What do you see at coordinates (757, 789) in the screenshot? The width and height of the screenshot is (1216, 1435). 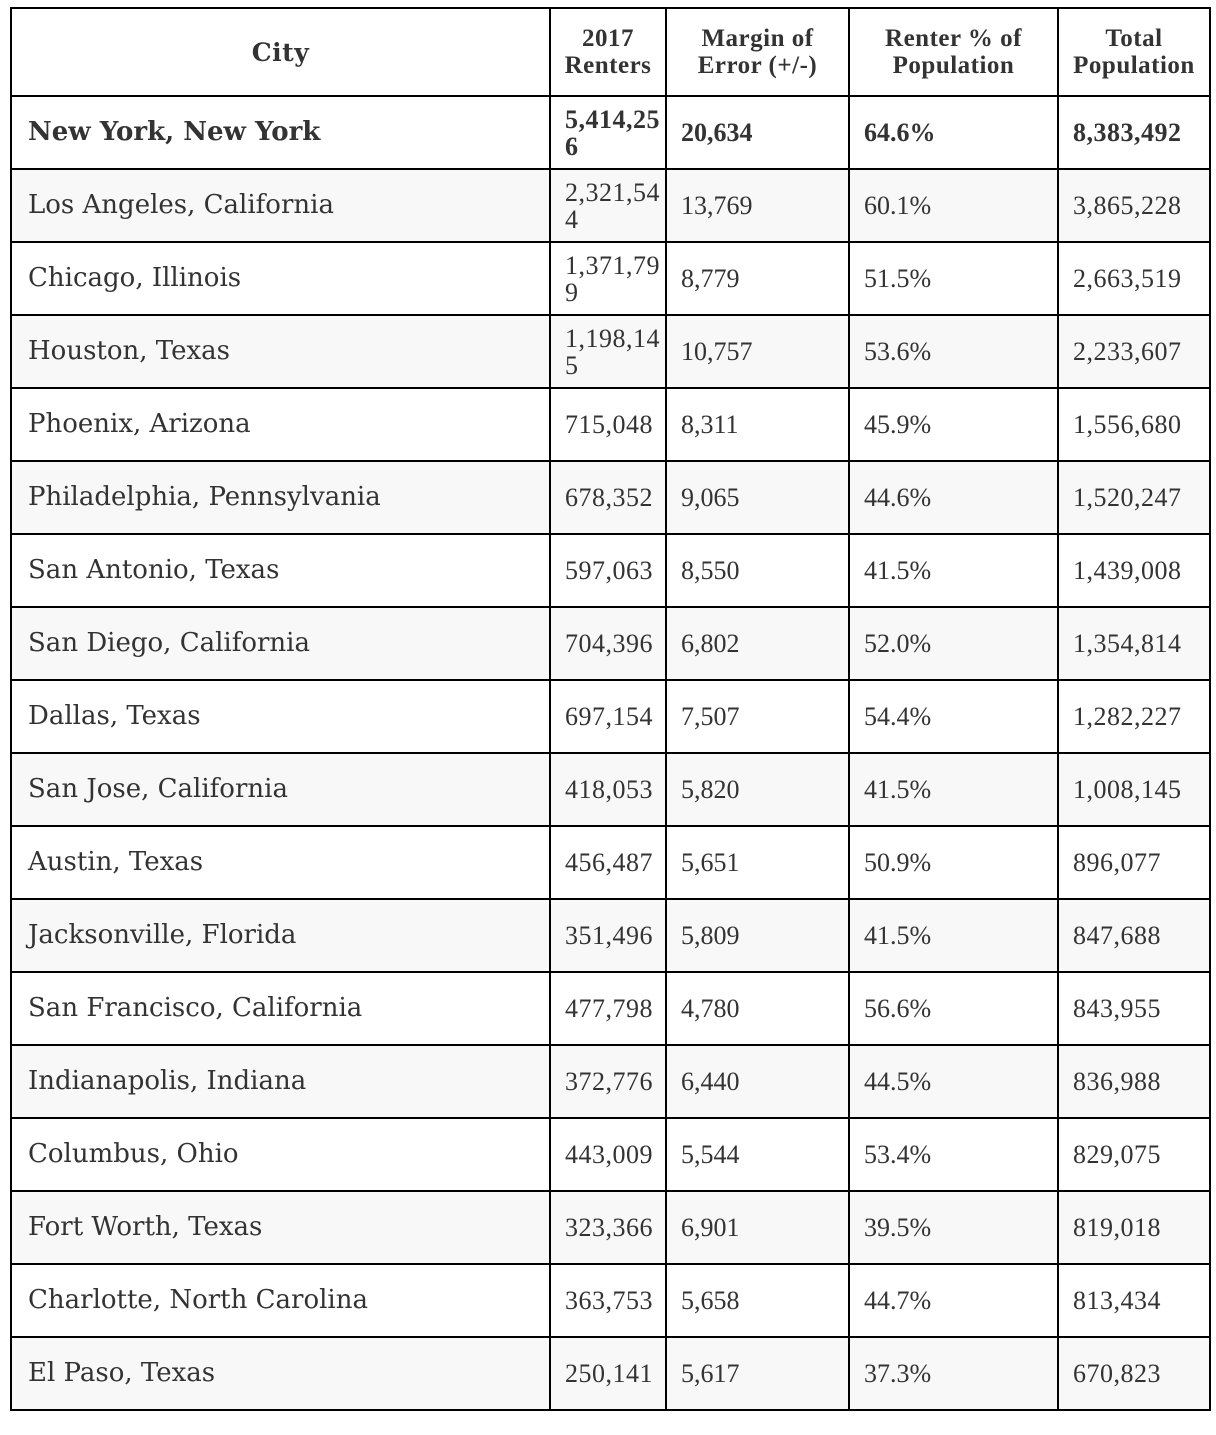 I see `cell-margin-of-error: 5,820` at bounding box center [757, 789].